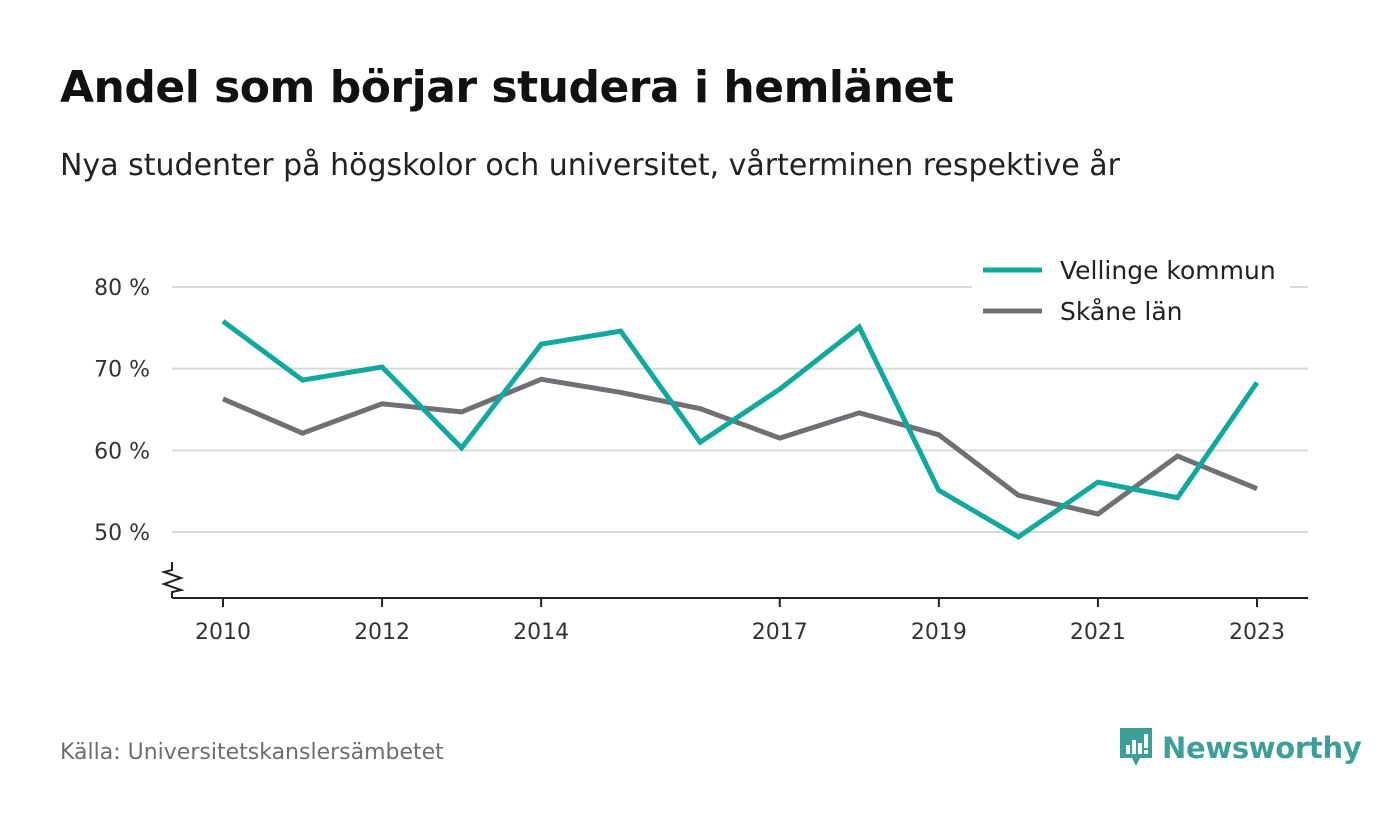 This screenshot has height=831, width=1400. Describe the element at coordinates (1257, 632) in the screenshot. I see `x-tick-label: 2023` at that location.